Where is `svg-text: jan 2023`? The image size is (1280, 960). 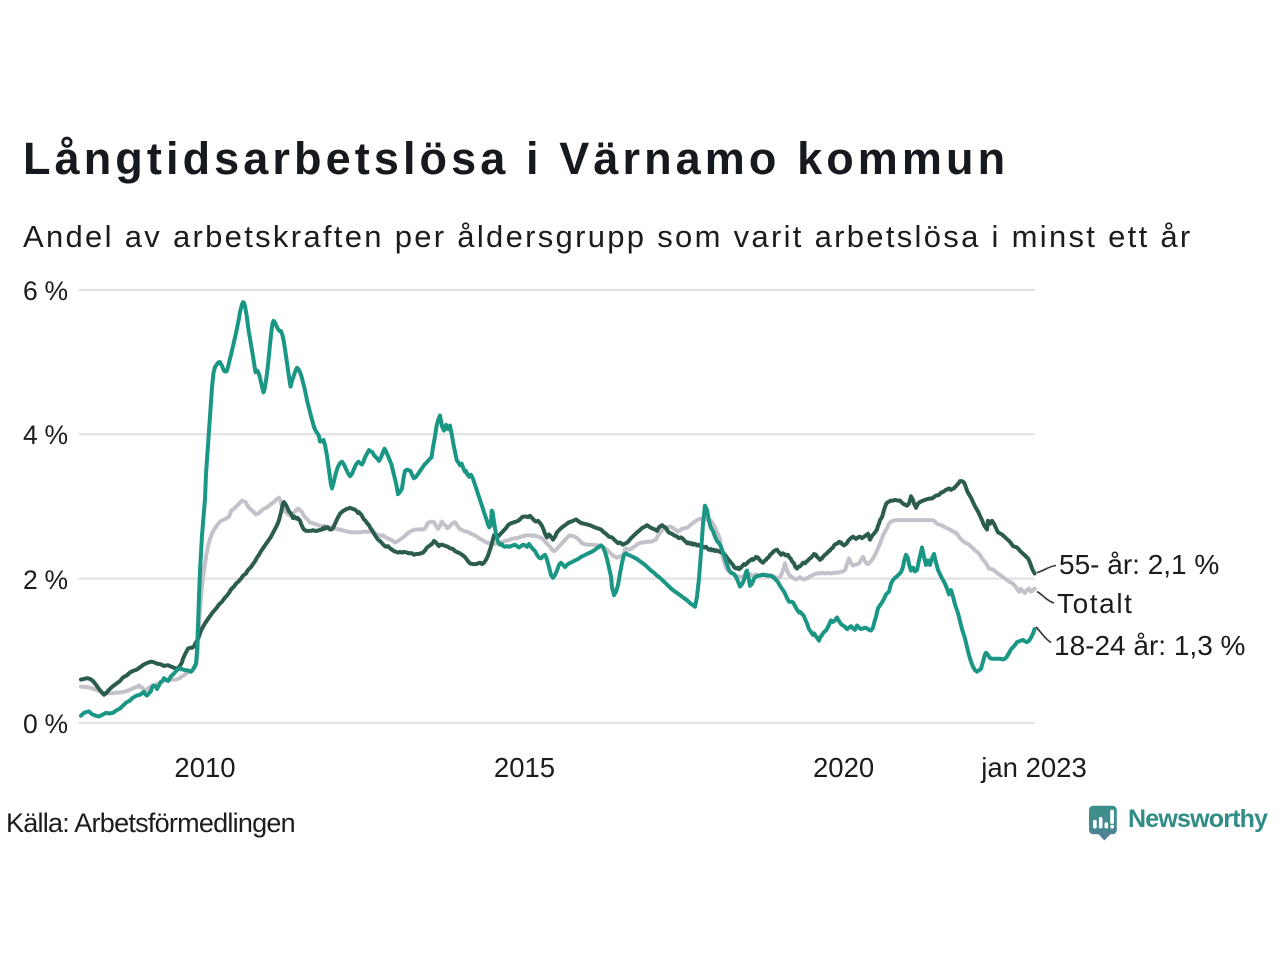
svg-text: jan 2023 is located at coordinates (1033, 767).